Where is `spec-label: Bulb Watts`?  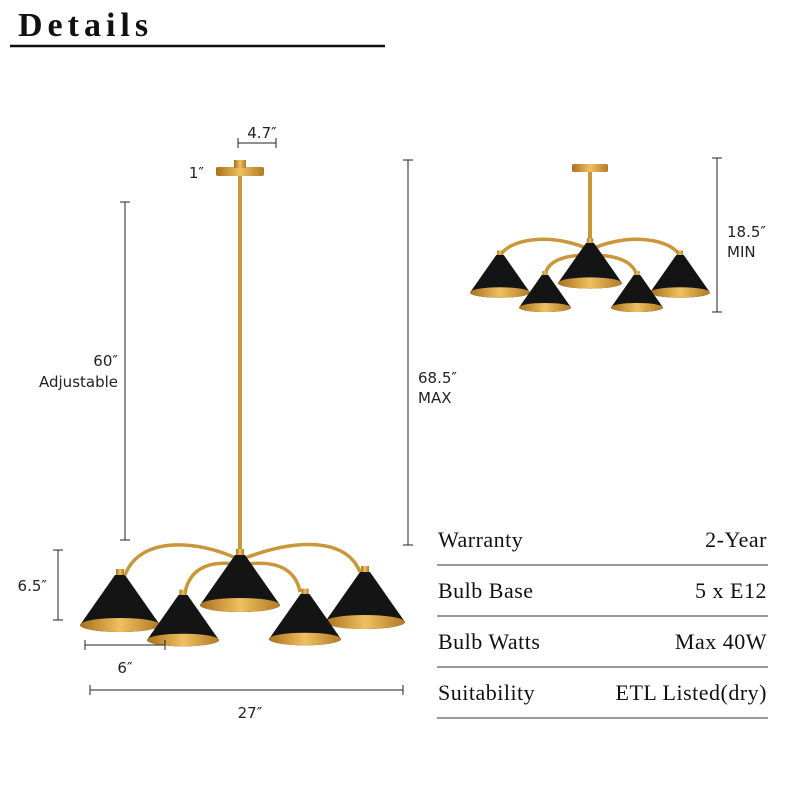
spec-label: Bulb Watts is located at coordinates (489, 641).